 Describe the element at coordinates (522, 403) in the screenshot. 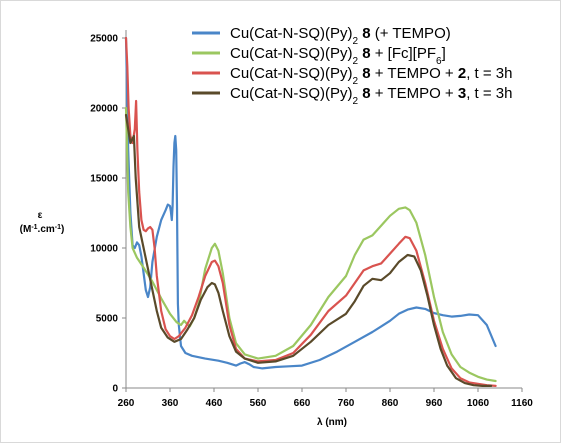

I see `x-tick-label: 1160` at that location.